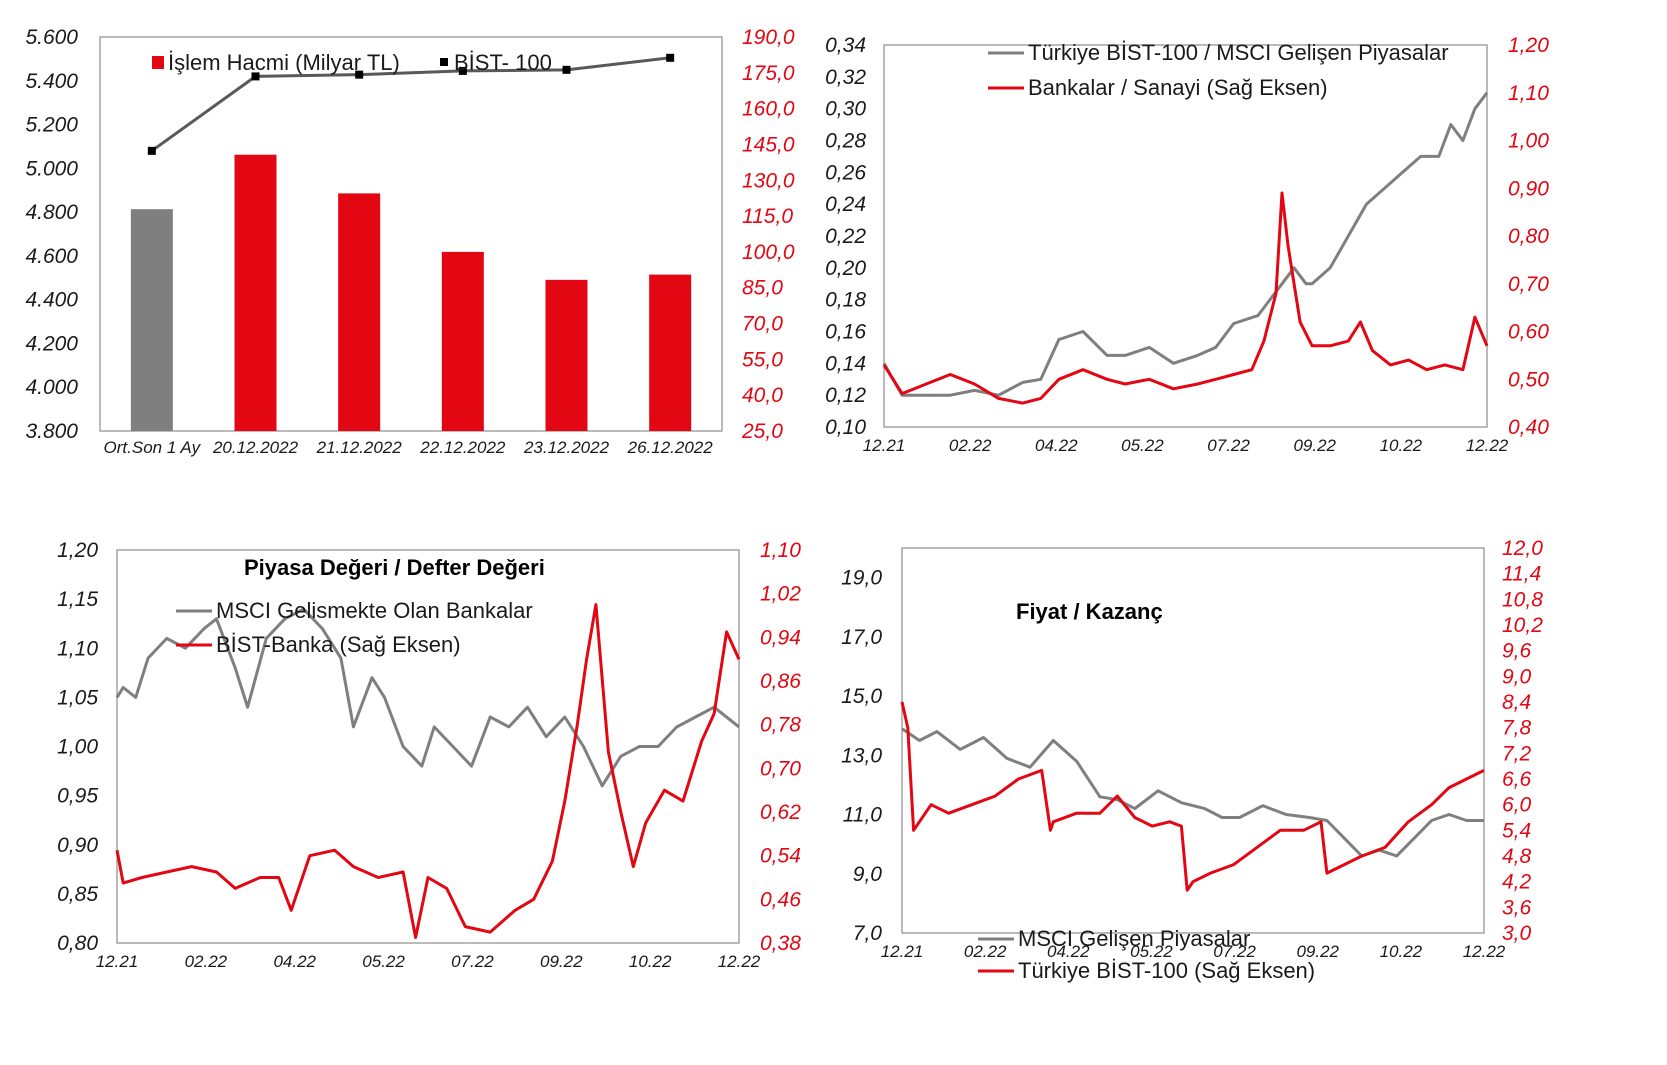 Image resolution: width=1667 pixels, height=1065 pixels. What do you see at coordinates (255, 447) in the screenshot?
I see `x-tick-label: 20.12.2022` at bounding box center [255, 447].